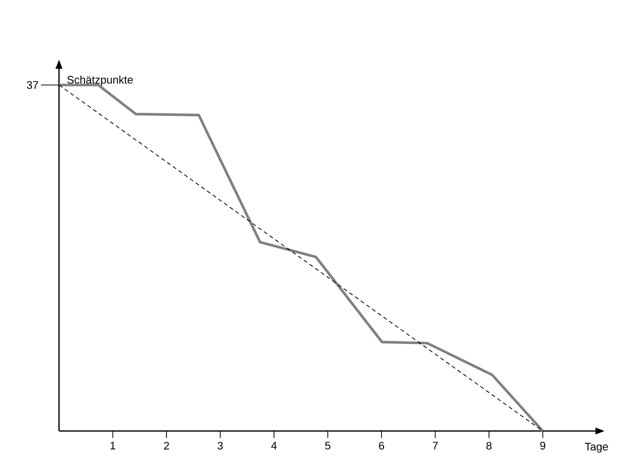 The width and height of the screenshot is (626, 471). What do you see at coordinates (113, 446) in the screenshot?
I see `x-tick-label: 1` at bounding box center [113, 446].